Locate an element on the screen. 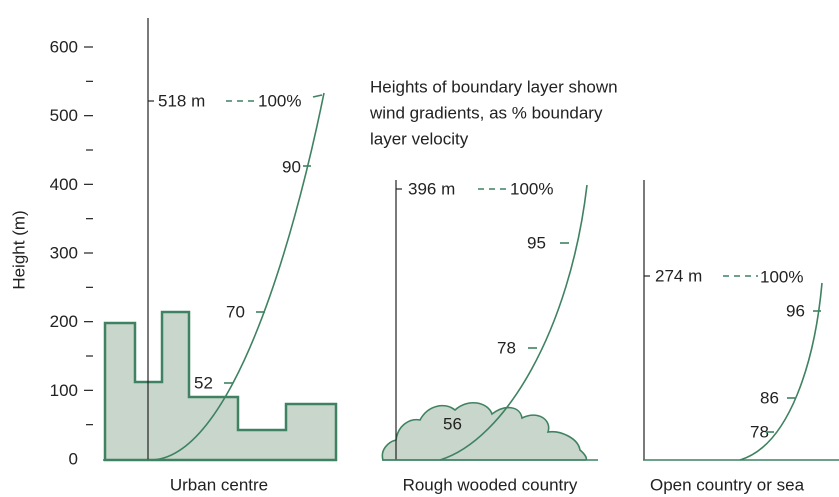 Image resolution: width=839 pixels, height=497 pixels. note-line: layer velocity is located at coordinates (419, 138).